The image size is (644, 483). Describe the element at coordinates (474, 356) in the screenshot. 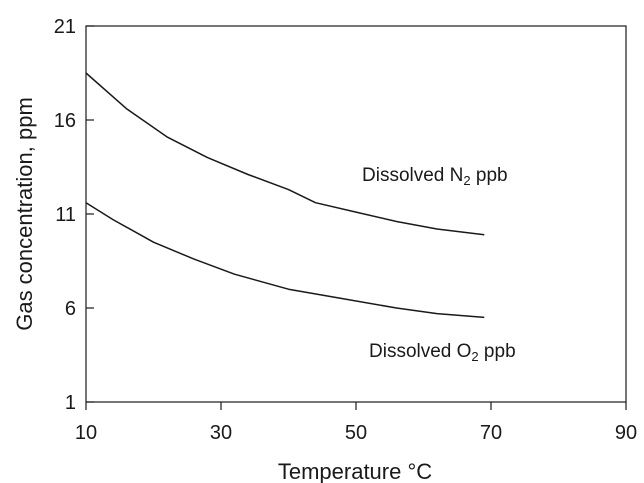

I see `annotation-o2-subscript: 2` at that location.